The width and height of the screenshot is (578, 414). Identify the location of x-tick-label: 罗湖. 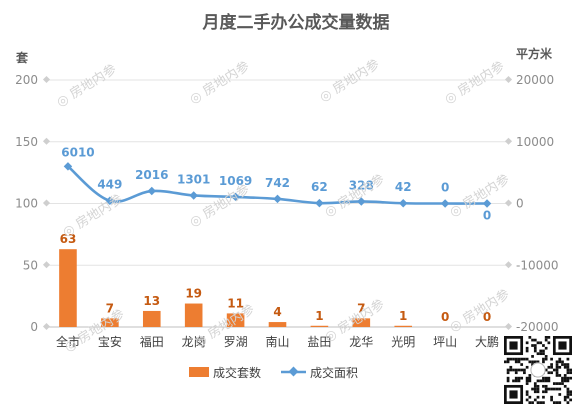
(236, 341).